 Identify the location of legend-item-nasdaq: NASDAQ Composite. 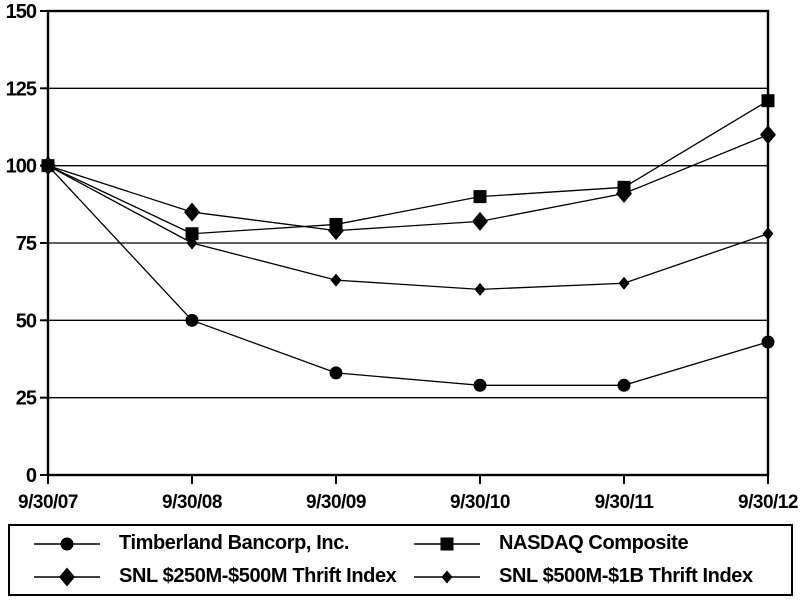
(602, 544).